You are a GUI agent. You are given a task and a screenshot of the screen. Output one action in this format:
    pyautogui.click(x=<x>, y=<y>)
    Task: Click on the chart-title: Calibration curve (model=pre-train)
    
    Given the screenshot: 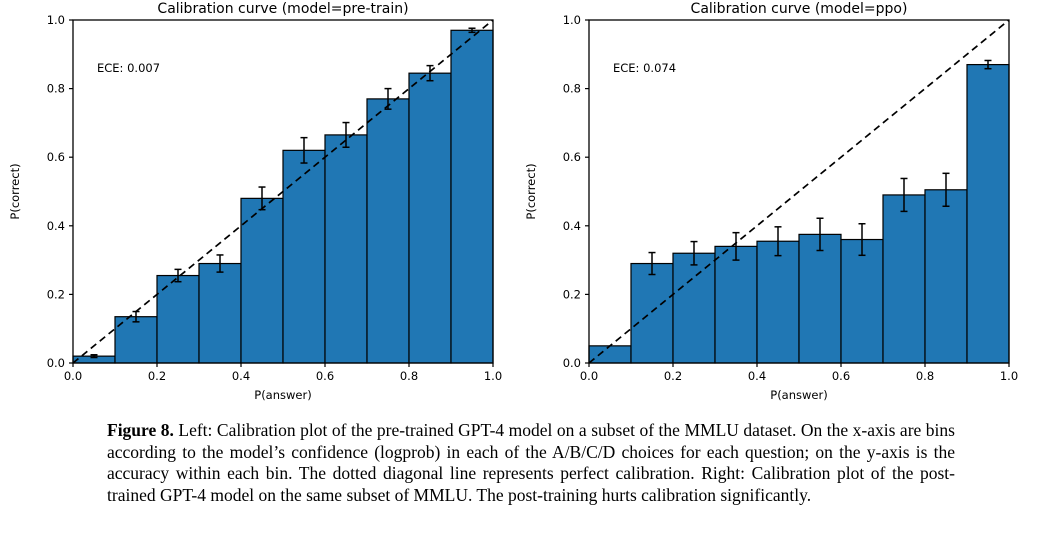 What is the action you would take?
    pyautogui.click(x=282, y=9)
    